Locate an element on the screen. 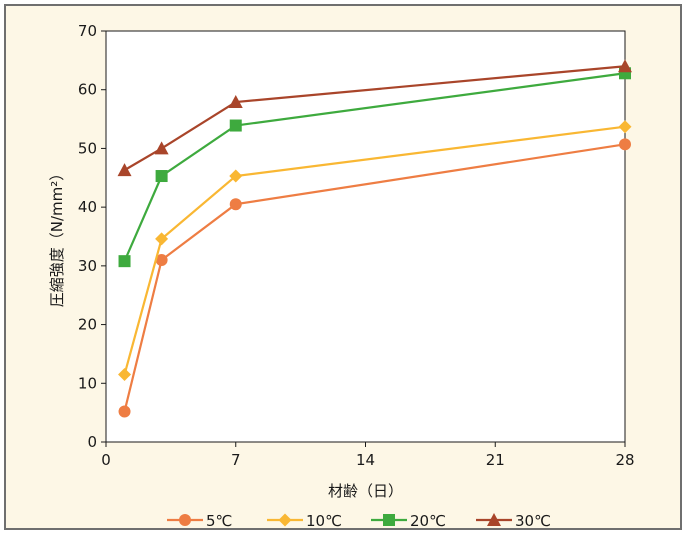 The height and width of the screenshot is (534, 688). legend-item: 5℃ is located at coordinates (199, 521).